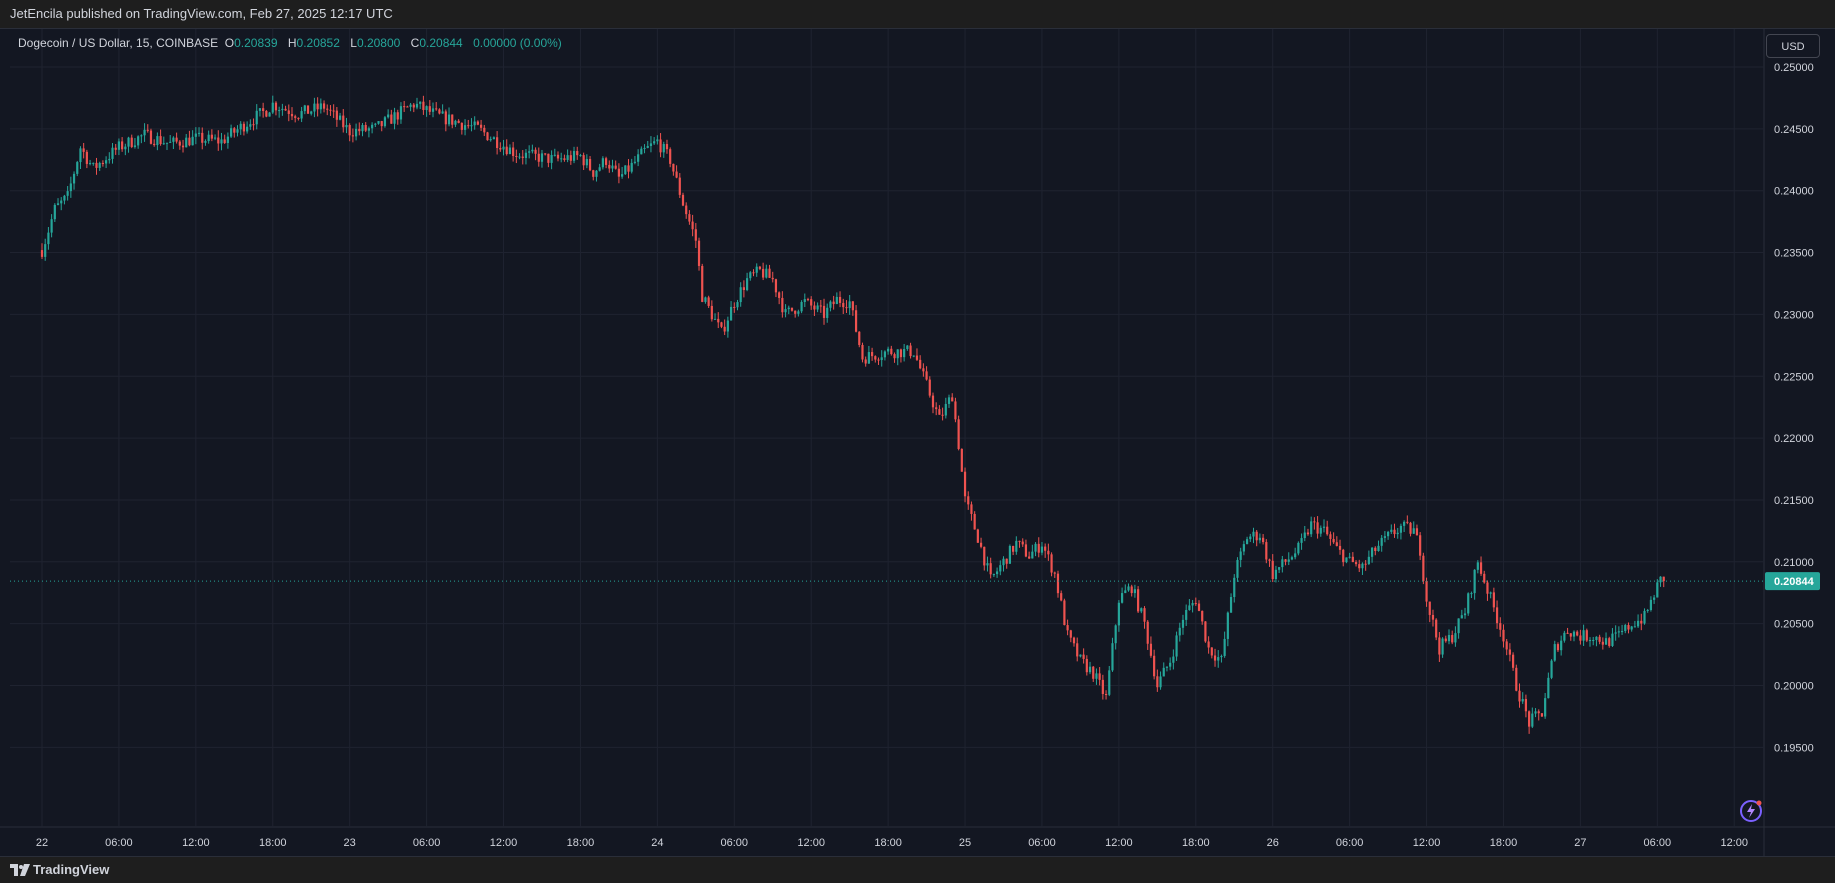 Image resolution: width=1835 pixels, height=883 pixels. Describe the element at coordinates (20, 870) in the screenshot. I see `tradingview-logo-icon` at that location.